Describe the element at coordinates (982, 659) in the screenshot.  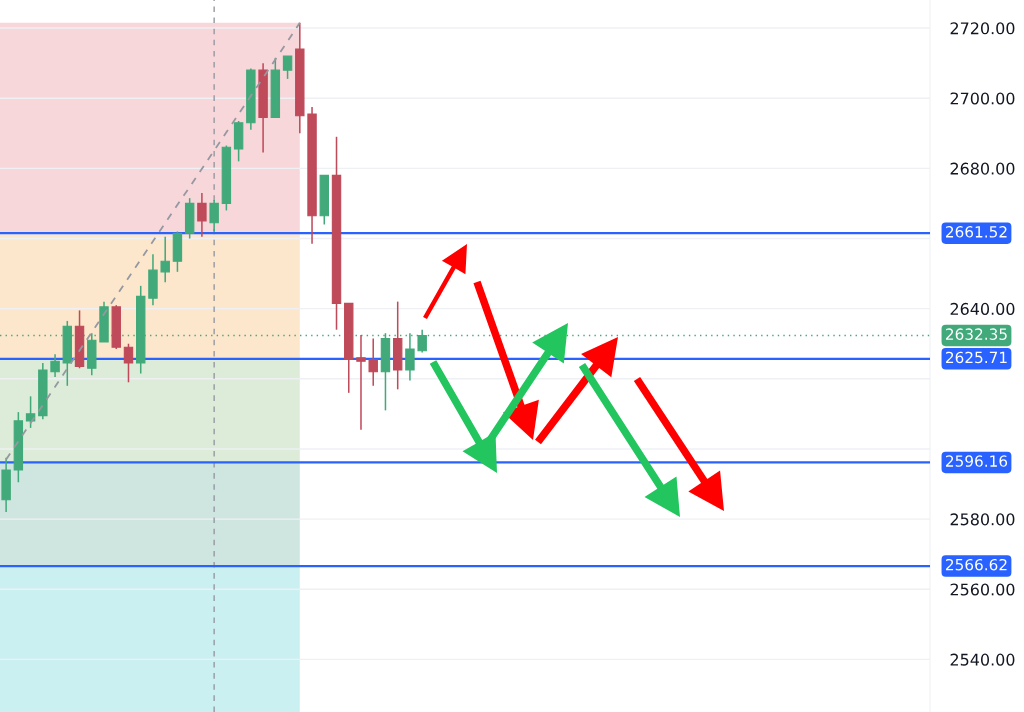
I see `y-tick-label: 2540.00` at that location.